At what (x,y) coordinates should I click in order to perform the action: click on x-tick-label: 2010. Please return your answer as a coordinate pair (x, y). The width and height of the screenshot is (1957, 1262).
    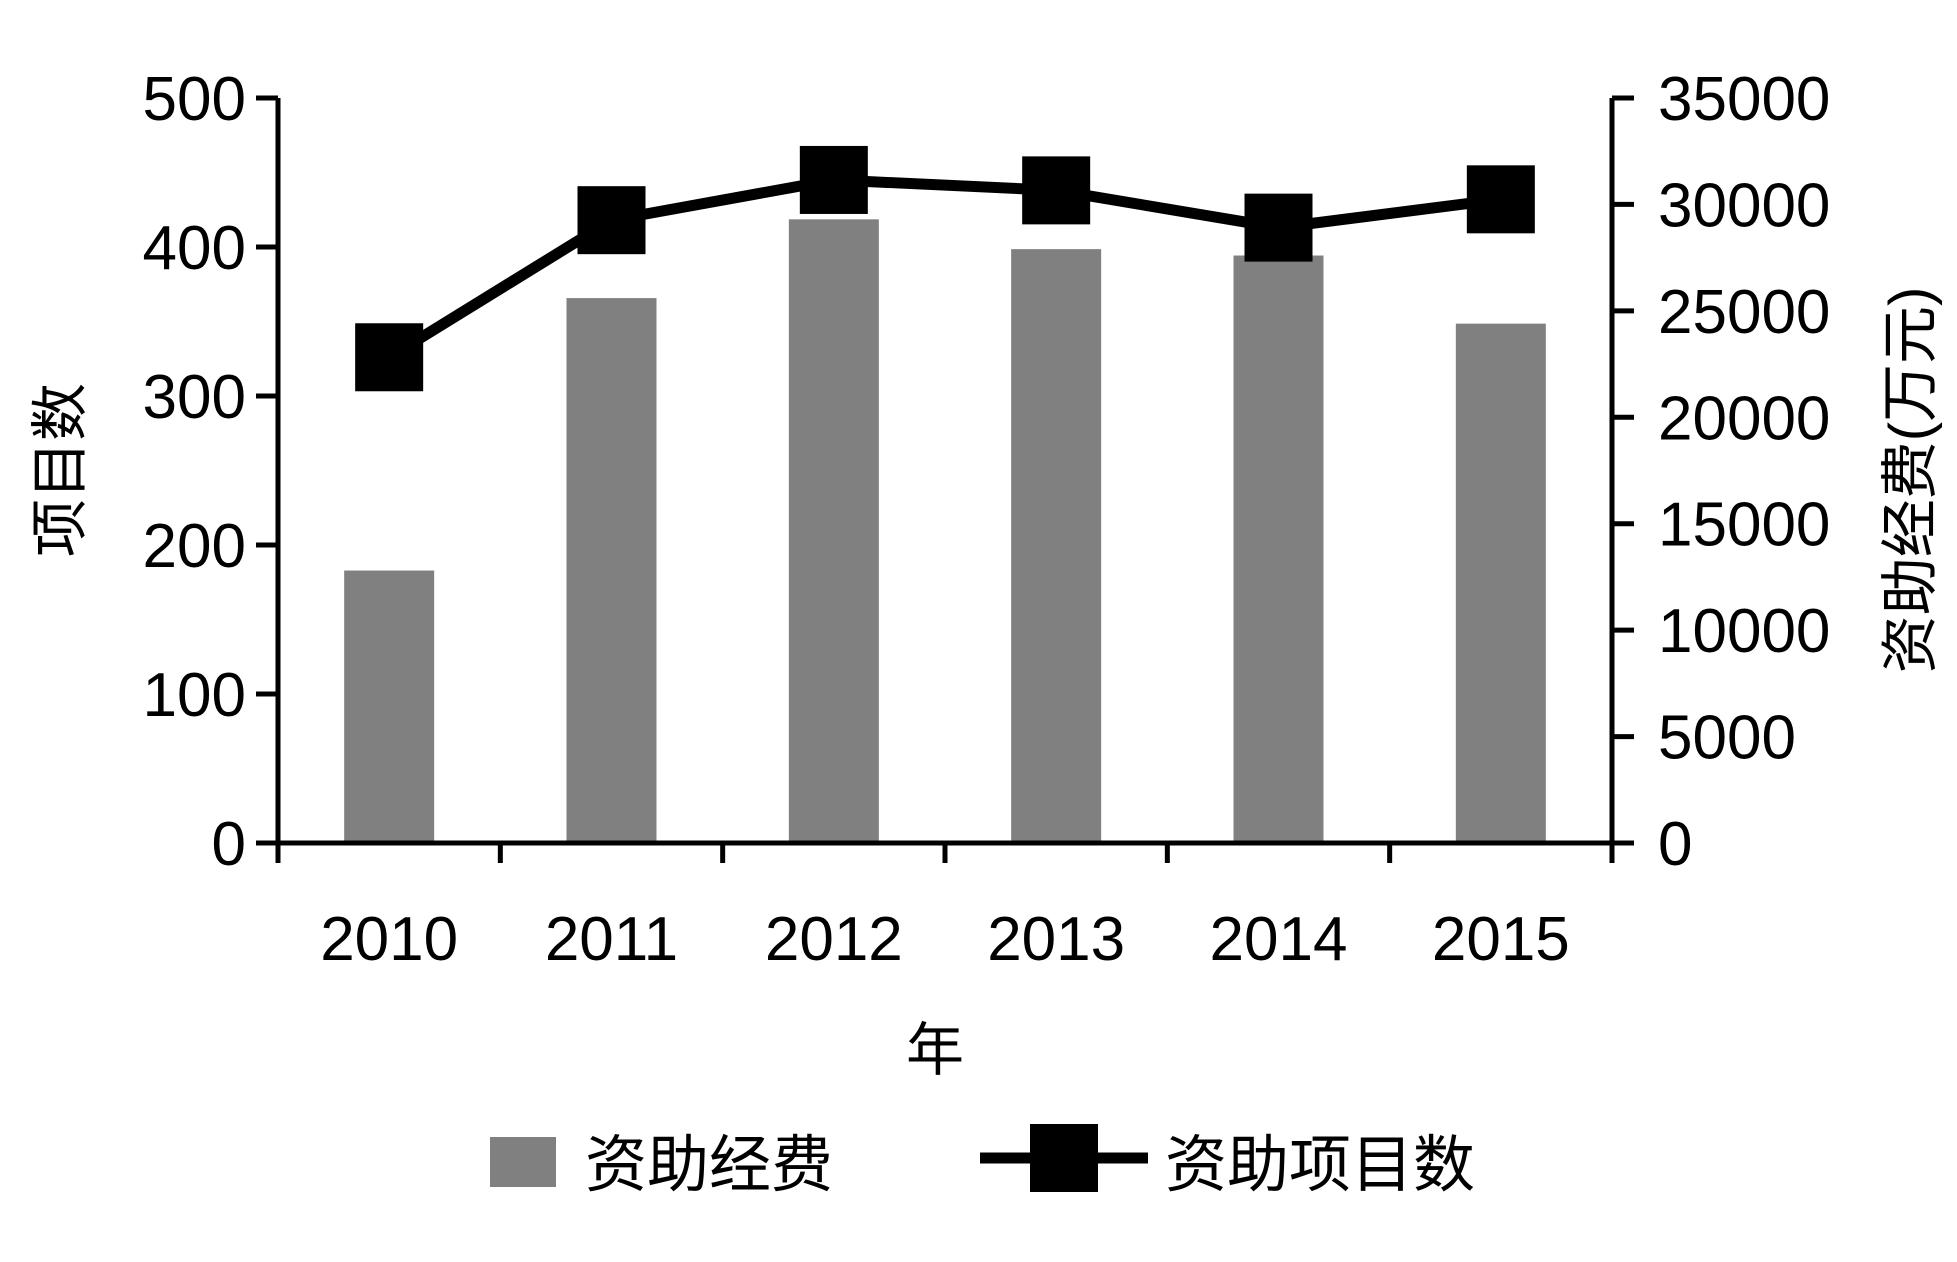
    Looking at the image, I should click on (389, 939).